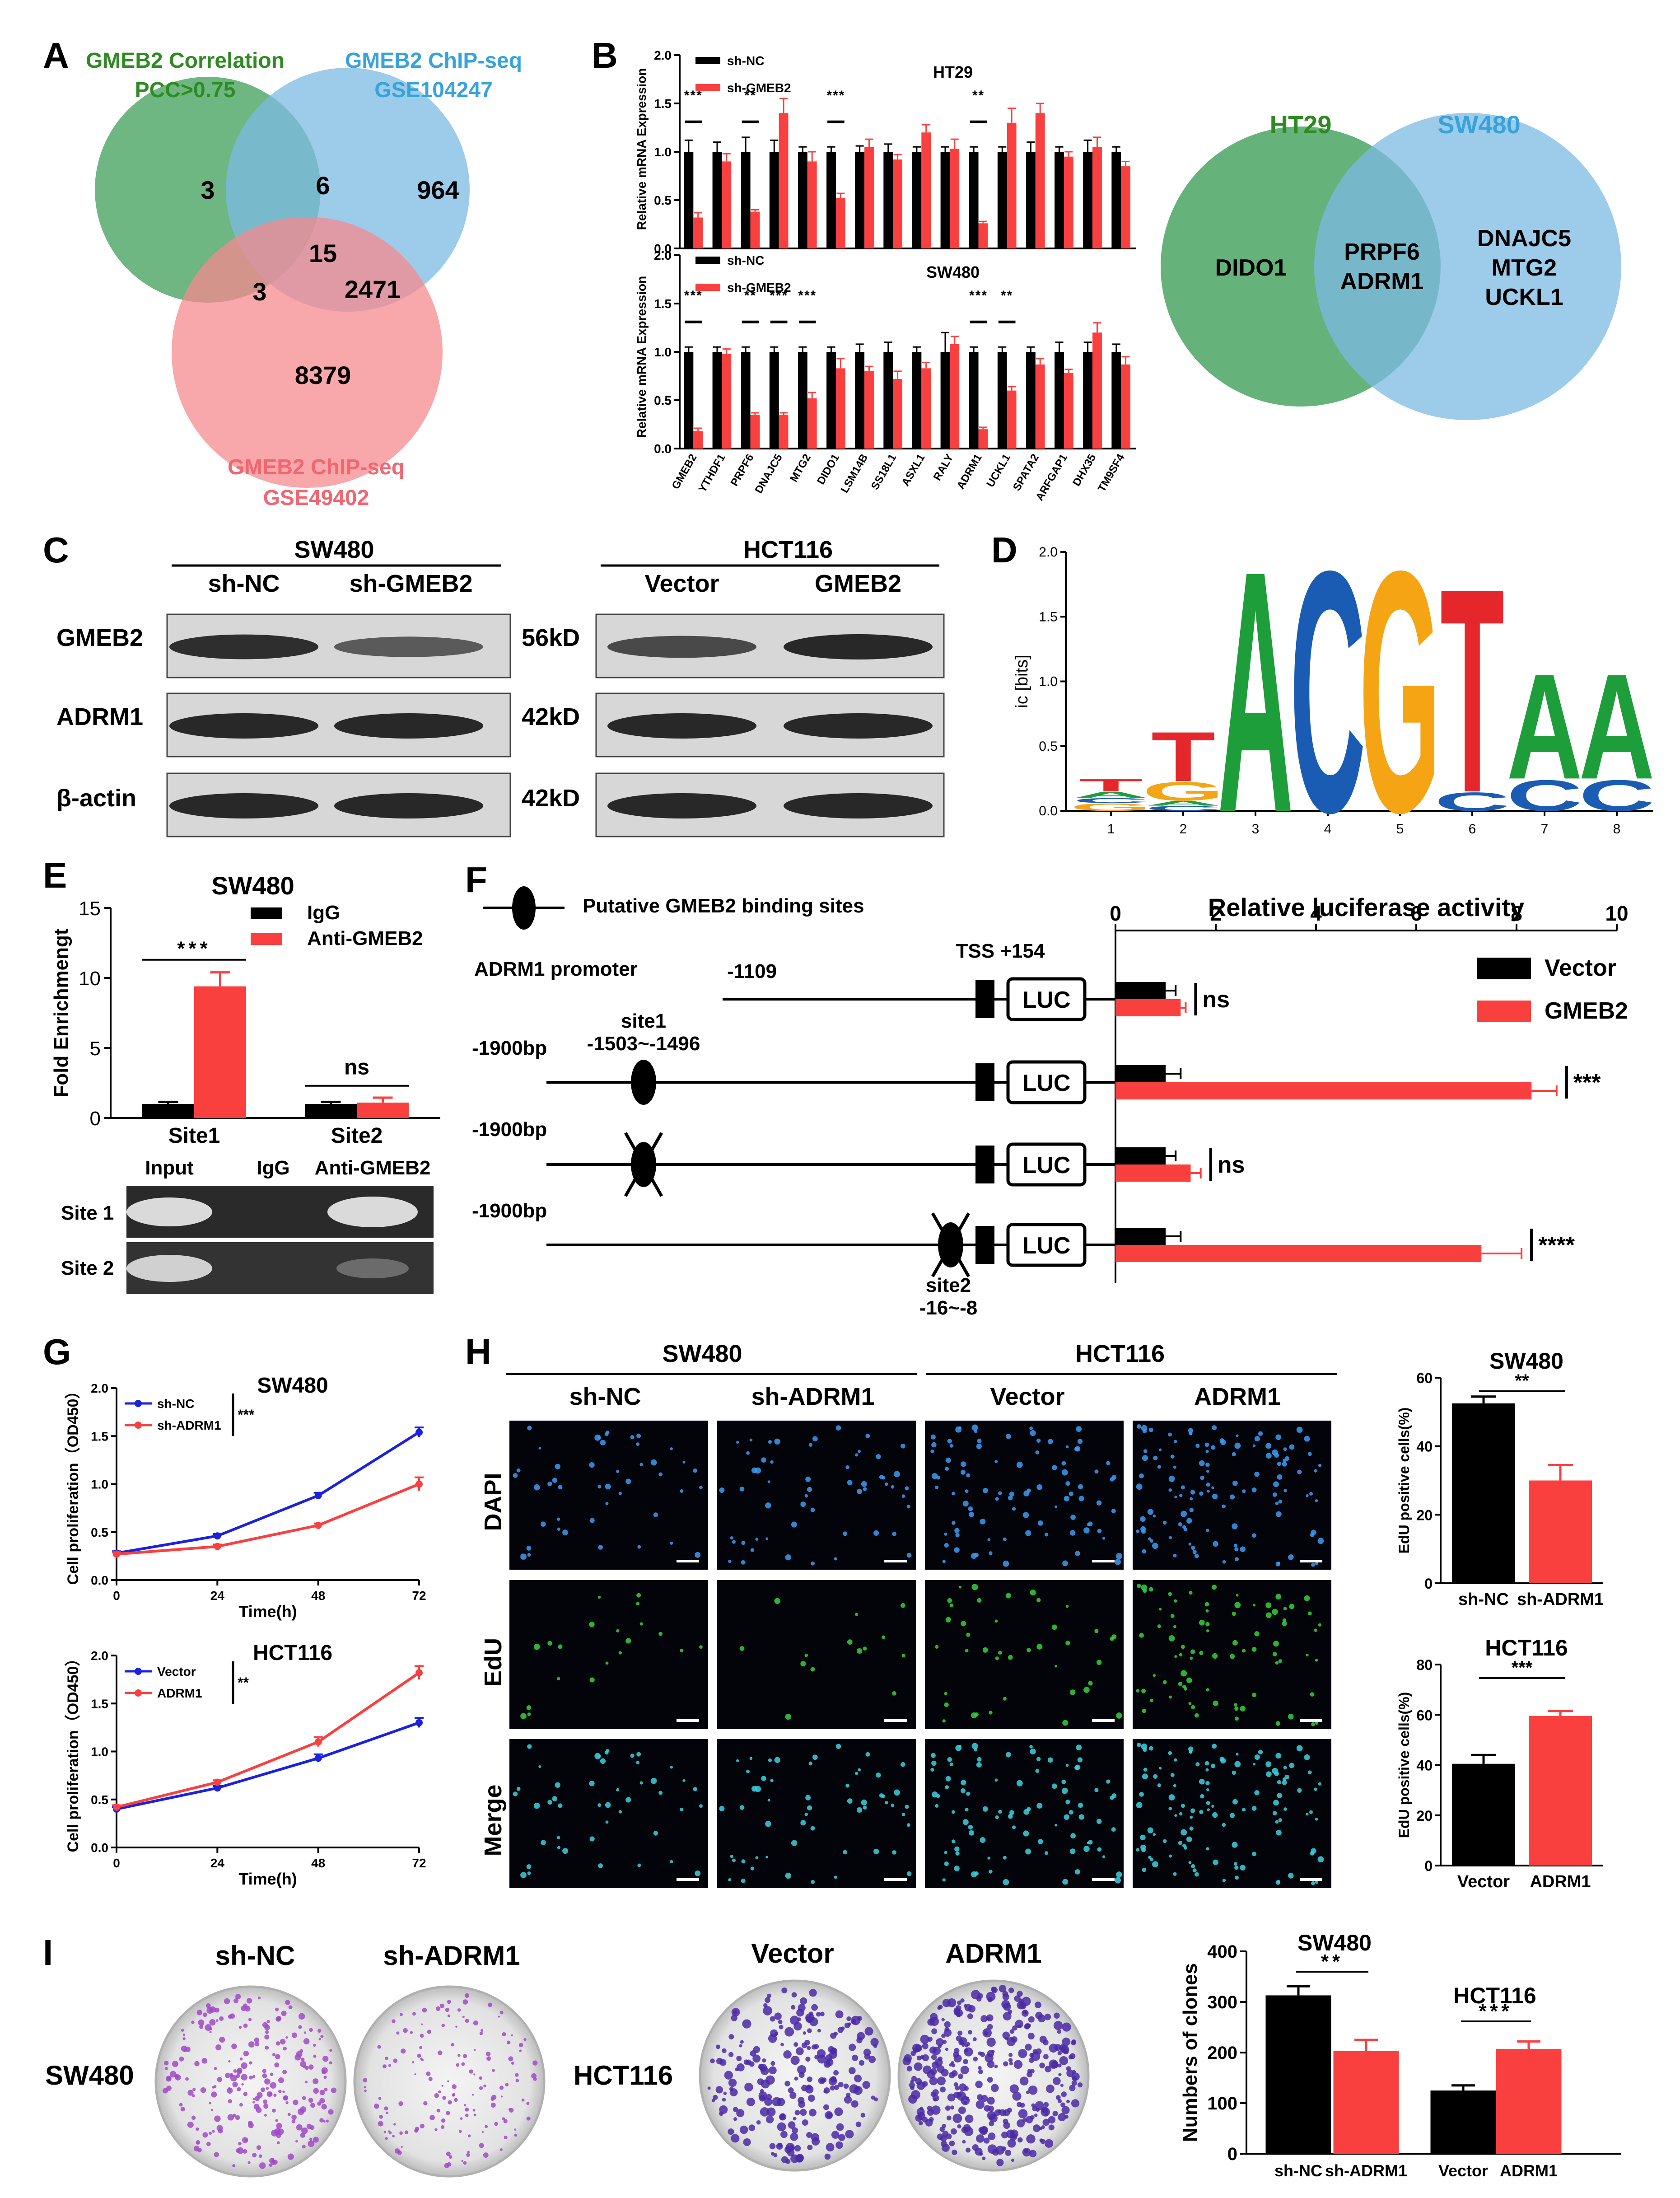 Image resolution: width=1680 pixels, height=2198 pixels. What do you see at coordinates (551, 637) in the screenshot?
I see `wb-size-1: 56kD` at bounding box center [551, 637].